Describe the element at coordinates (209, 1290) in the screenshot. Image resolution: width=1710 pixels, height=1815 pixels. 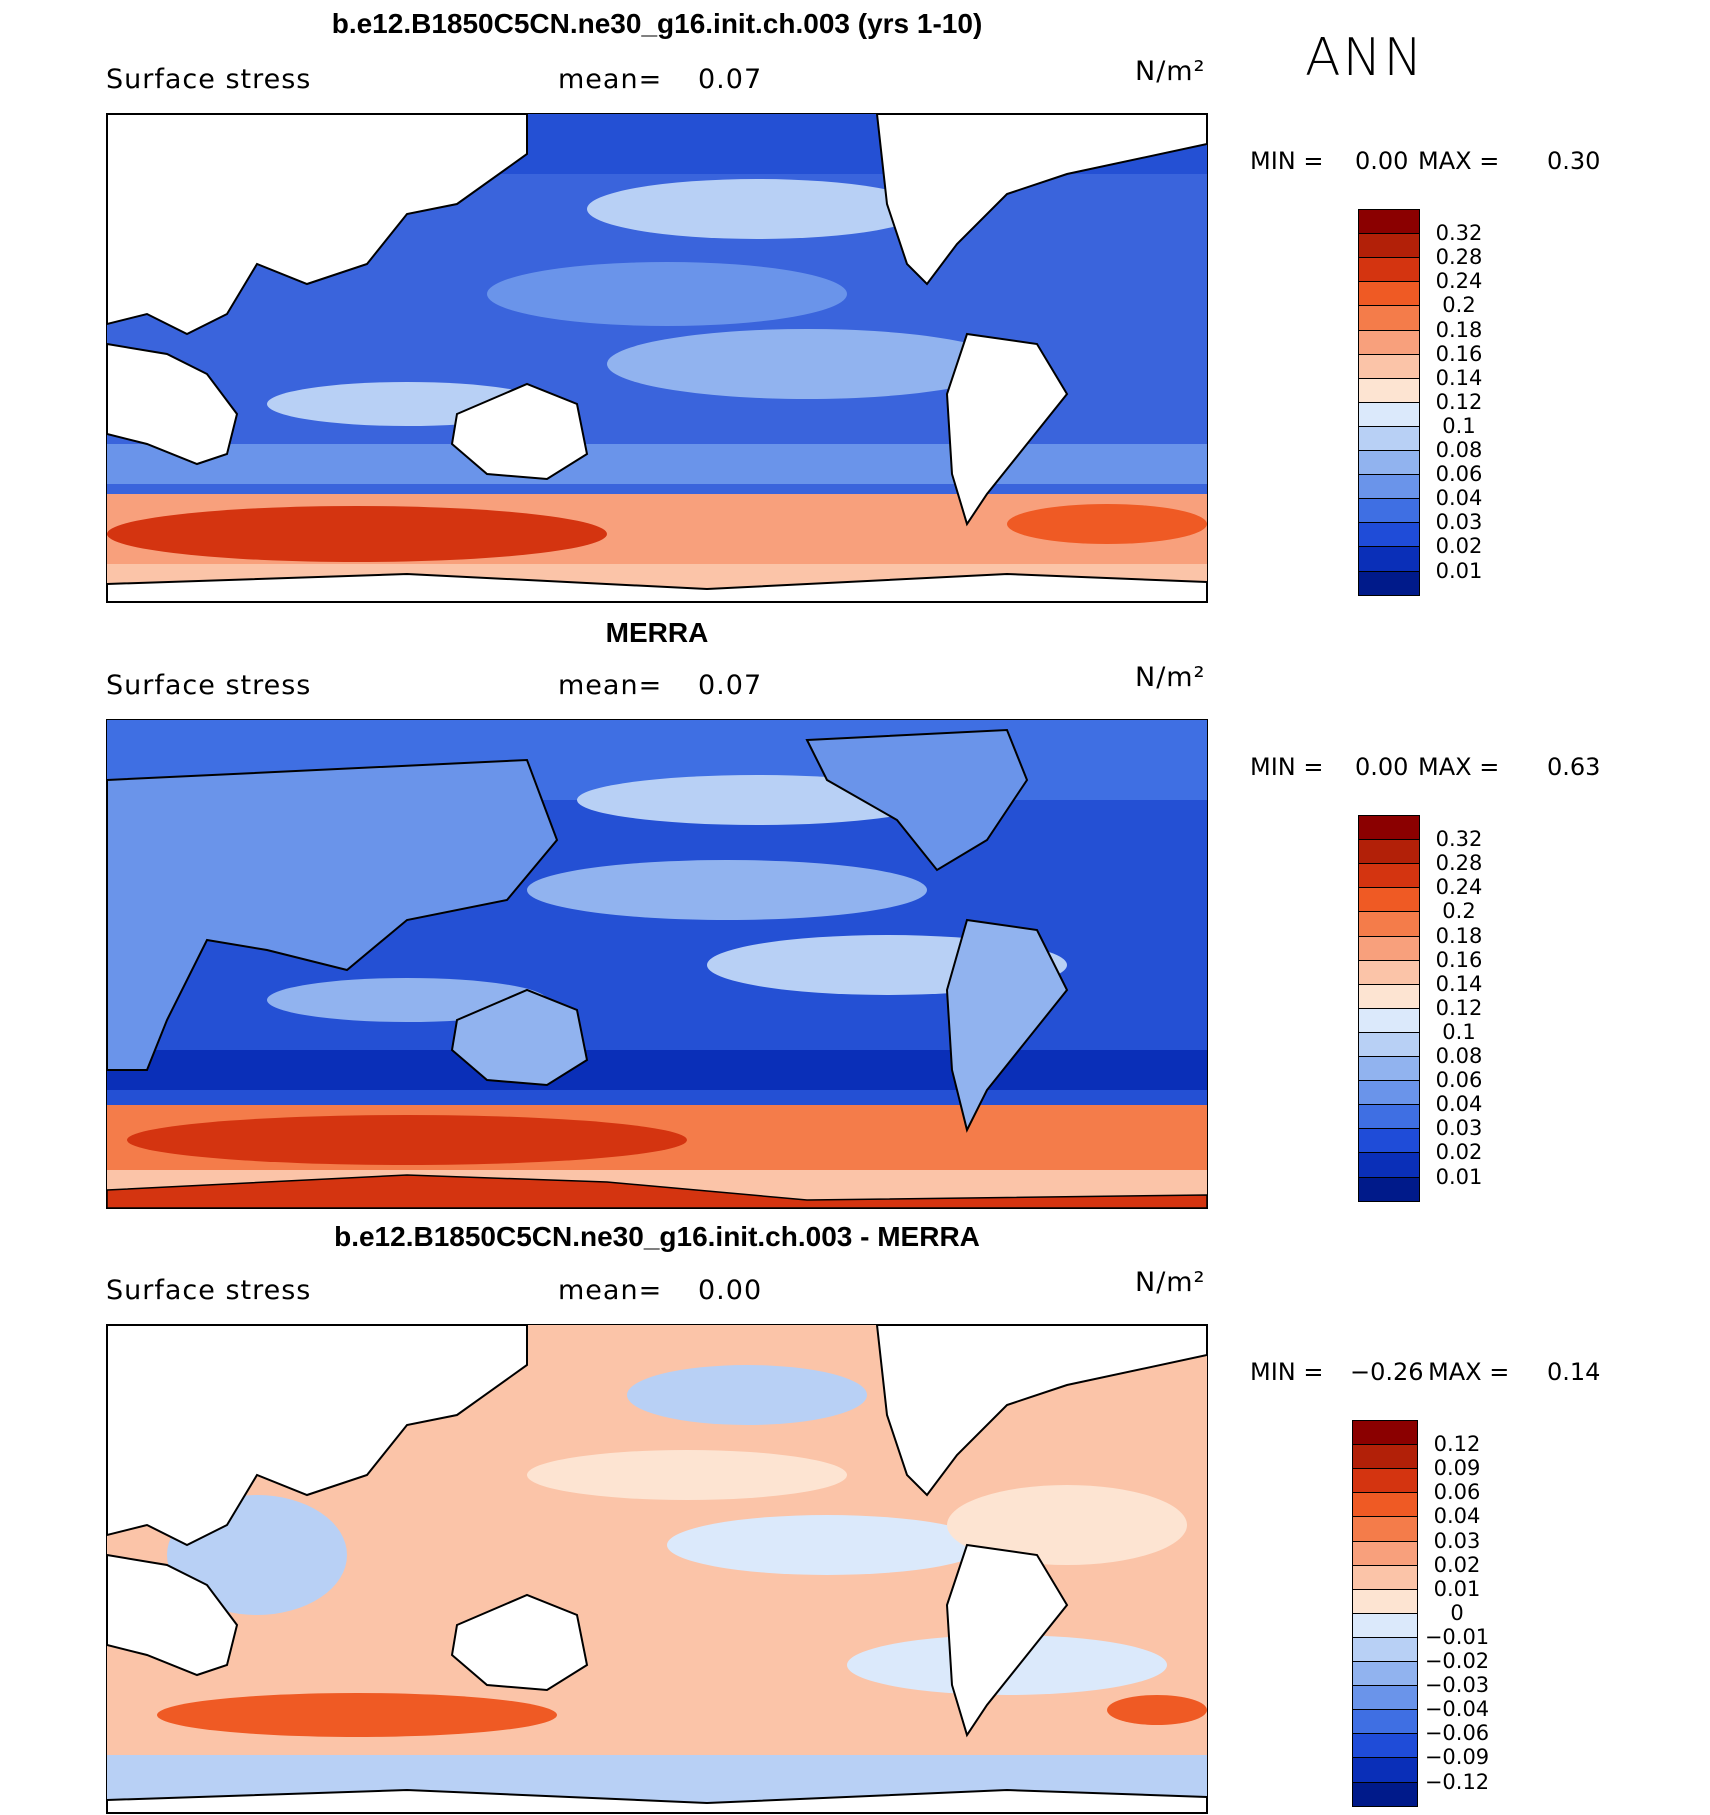
I see `panel-3-variable: Surface stress` at that location.